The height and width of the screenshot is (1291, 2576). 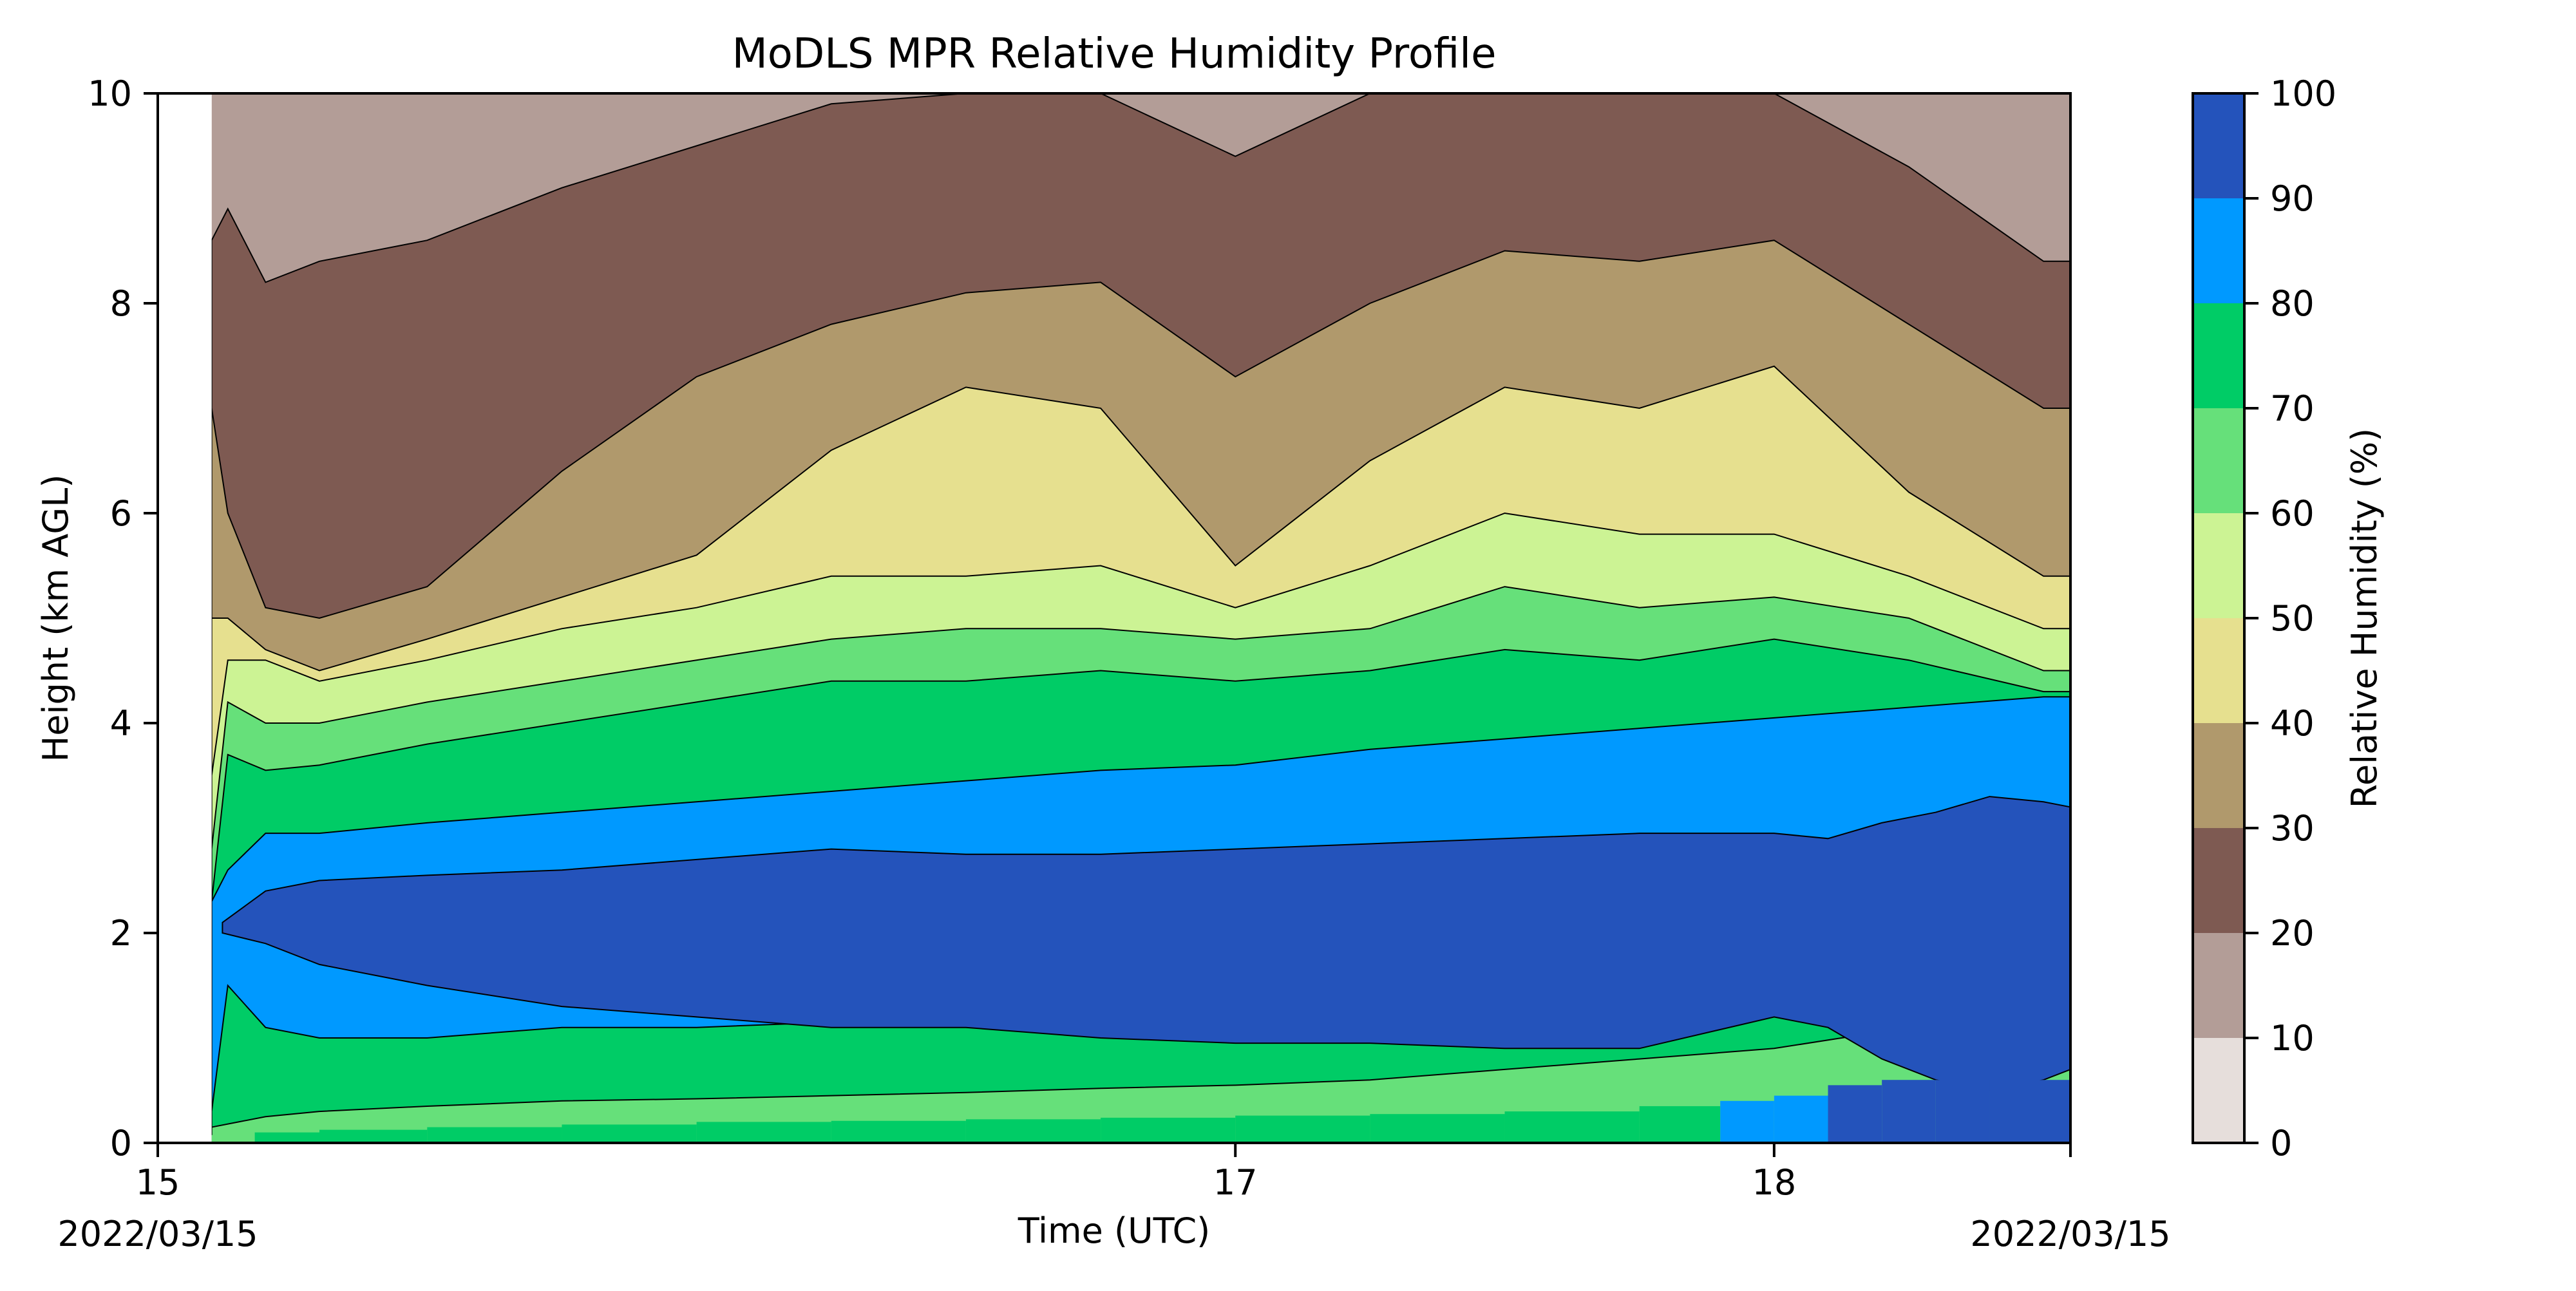 What do you see at coordinates (1774, 1182) in the screenshot?
I see `x-tick-label: 18` at bounding box center [1774, 1182].